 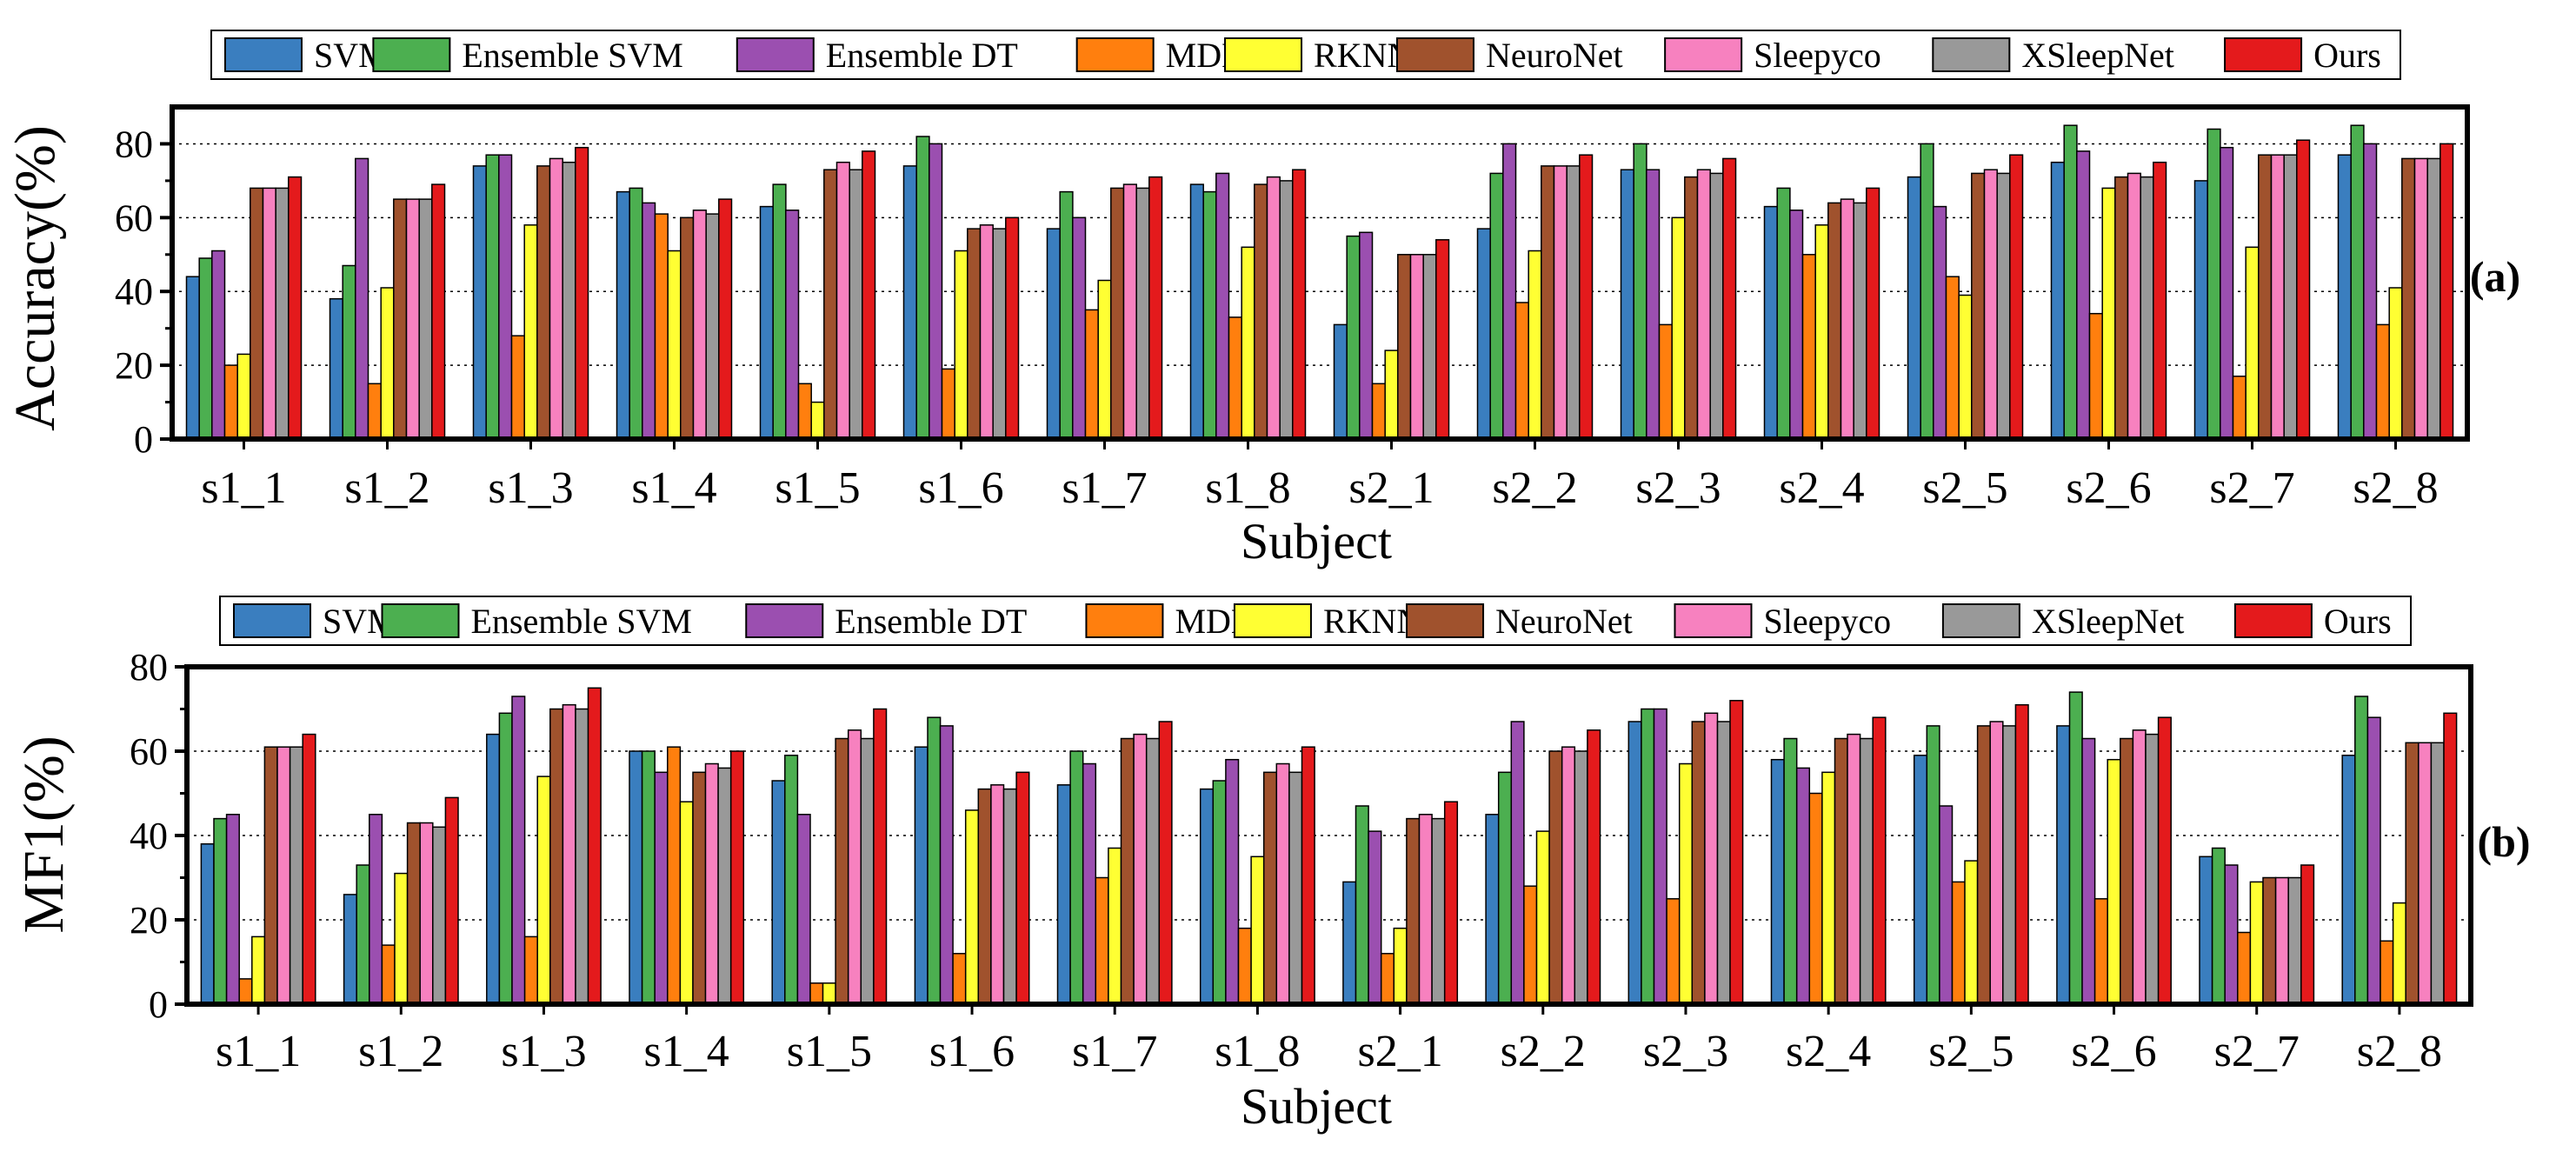 What do you see at coordinates (1247, 488) in the screenshot?
I see `xtick-label-a-7: s1_8` at bounding box center [1247, 488].